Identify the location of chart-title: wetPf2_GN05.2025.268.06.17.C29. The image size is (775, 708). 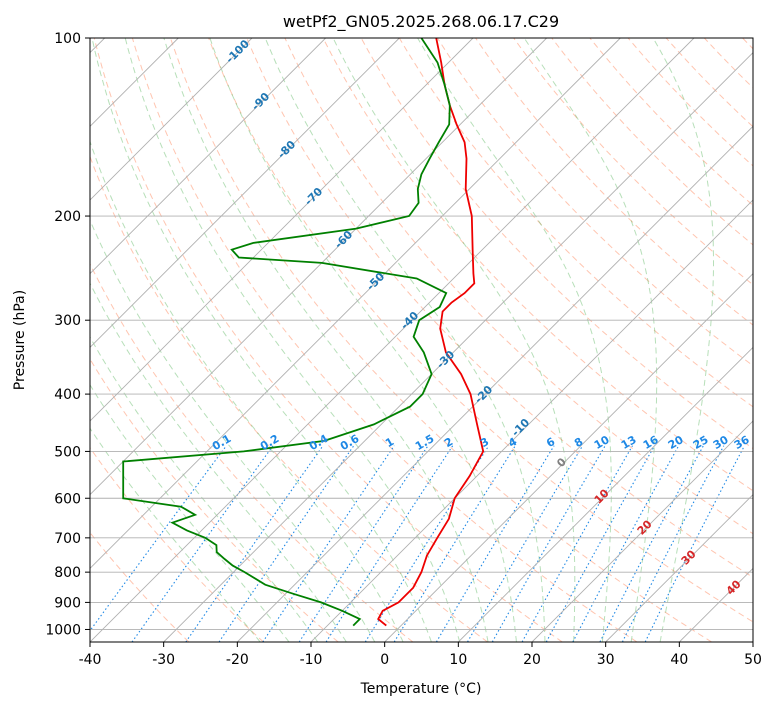
(421, 22).